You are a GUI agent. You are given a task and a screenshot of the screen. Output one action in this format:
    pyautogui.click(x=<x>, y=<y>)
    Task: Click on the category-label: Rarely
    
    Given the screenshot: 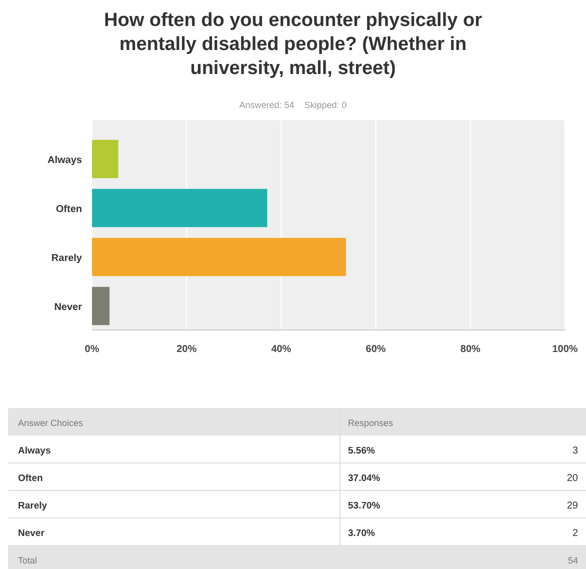 What is the action you would take?
    pyautogui.click(x=33, y=506)
    